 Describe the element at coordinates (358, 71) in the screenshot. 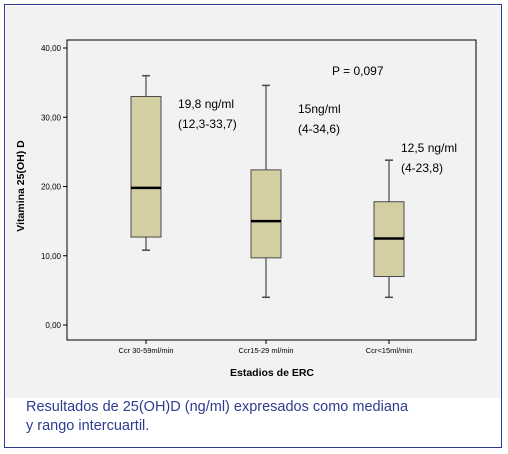

I see `p-value-label: P = 0,097` at that location.